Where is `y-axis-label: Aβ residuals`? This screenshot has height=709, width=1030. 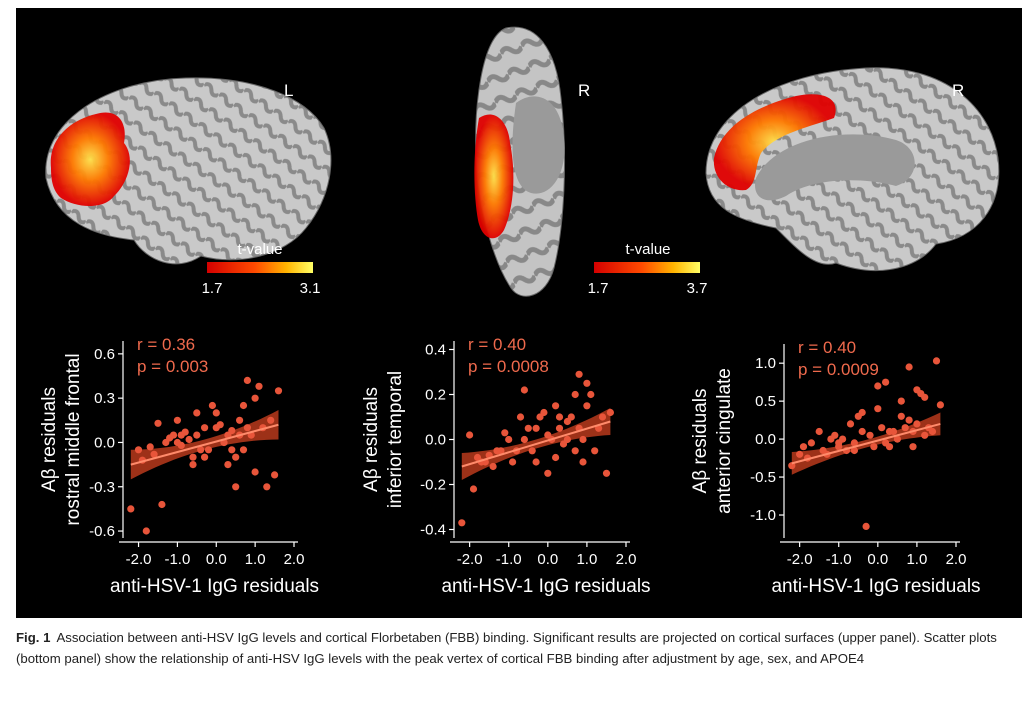
y-axis-label: Aβ residuals is located at coordinates (371, 439).